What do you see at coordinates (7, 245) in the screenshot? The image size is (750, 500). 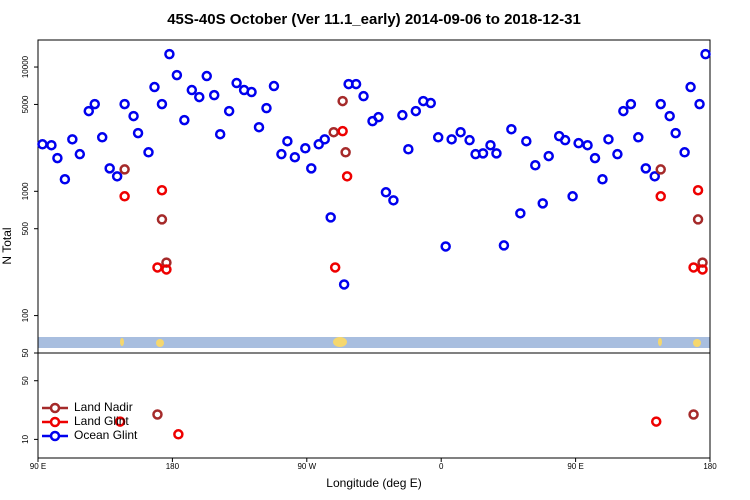 I see `y-axis-label: N Total` at bounding box center [7, 245].